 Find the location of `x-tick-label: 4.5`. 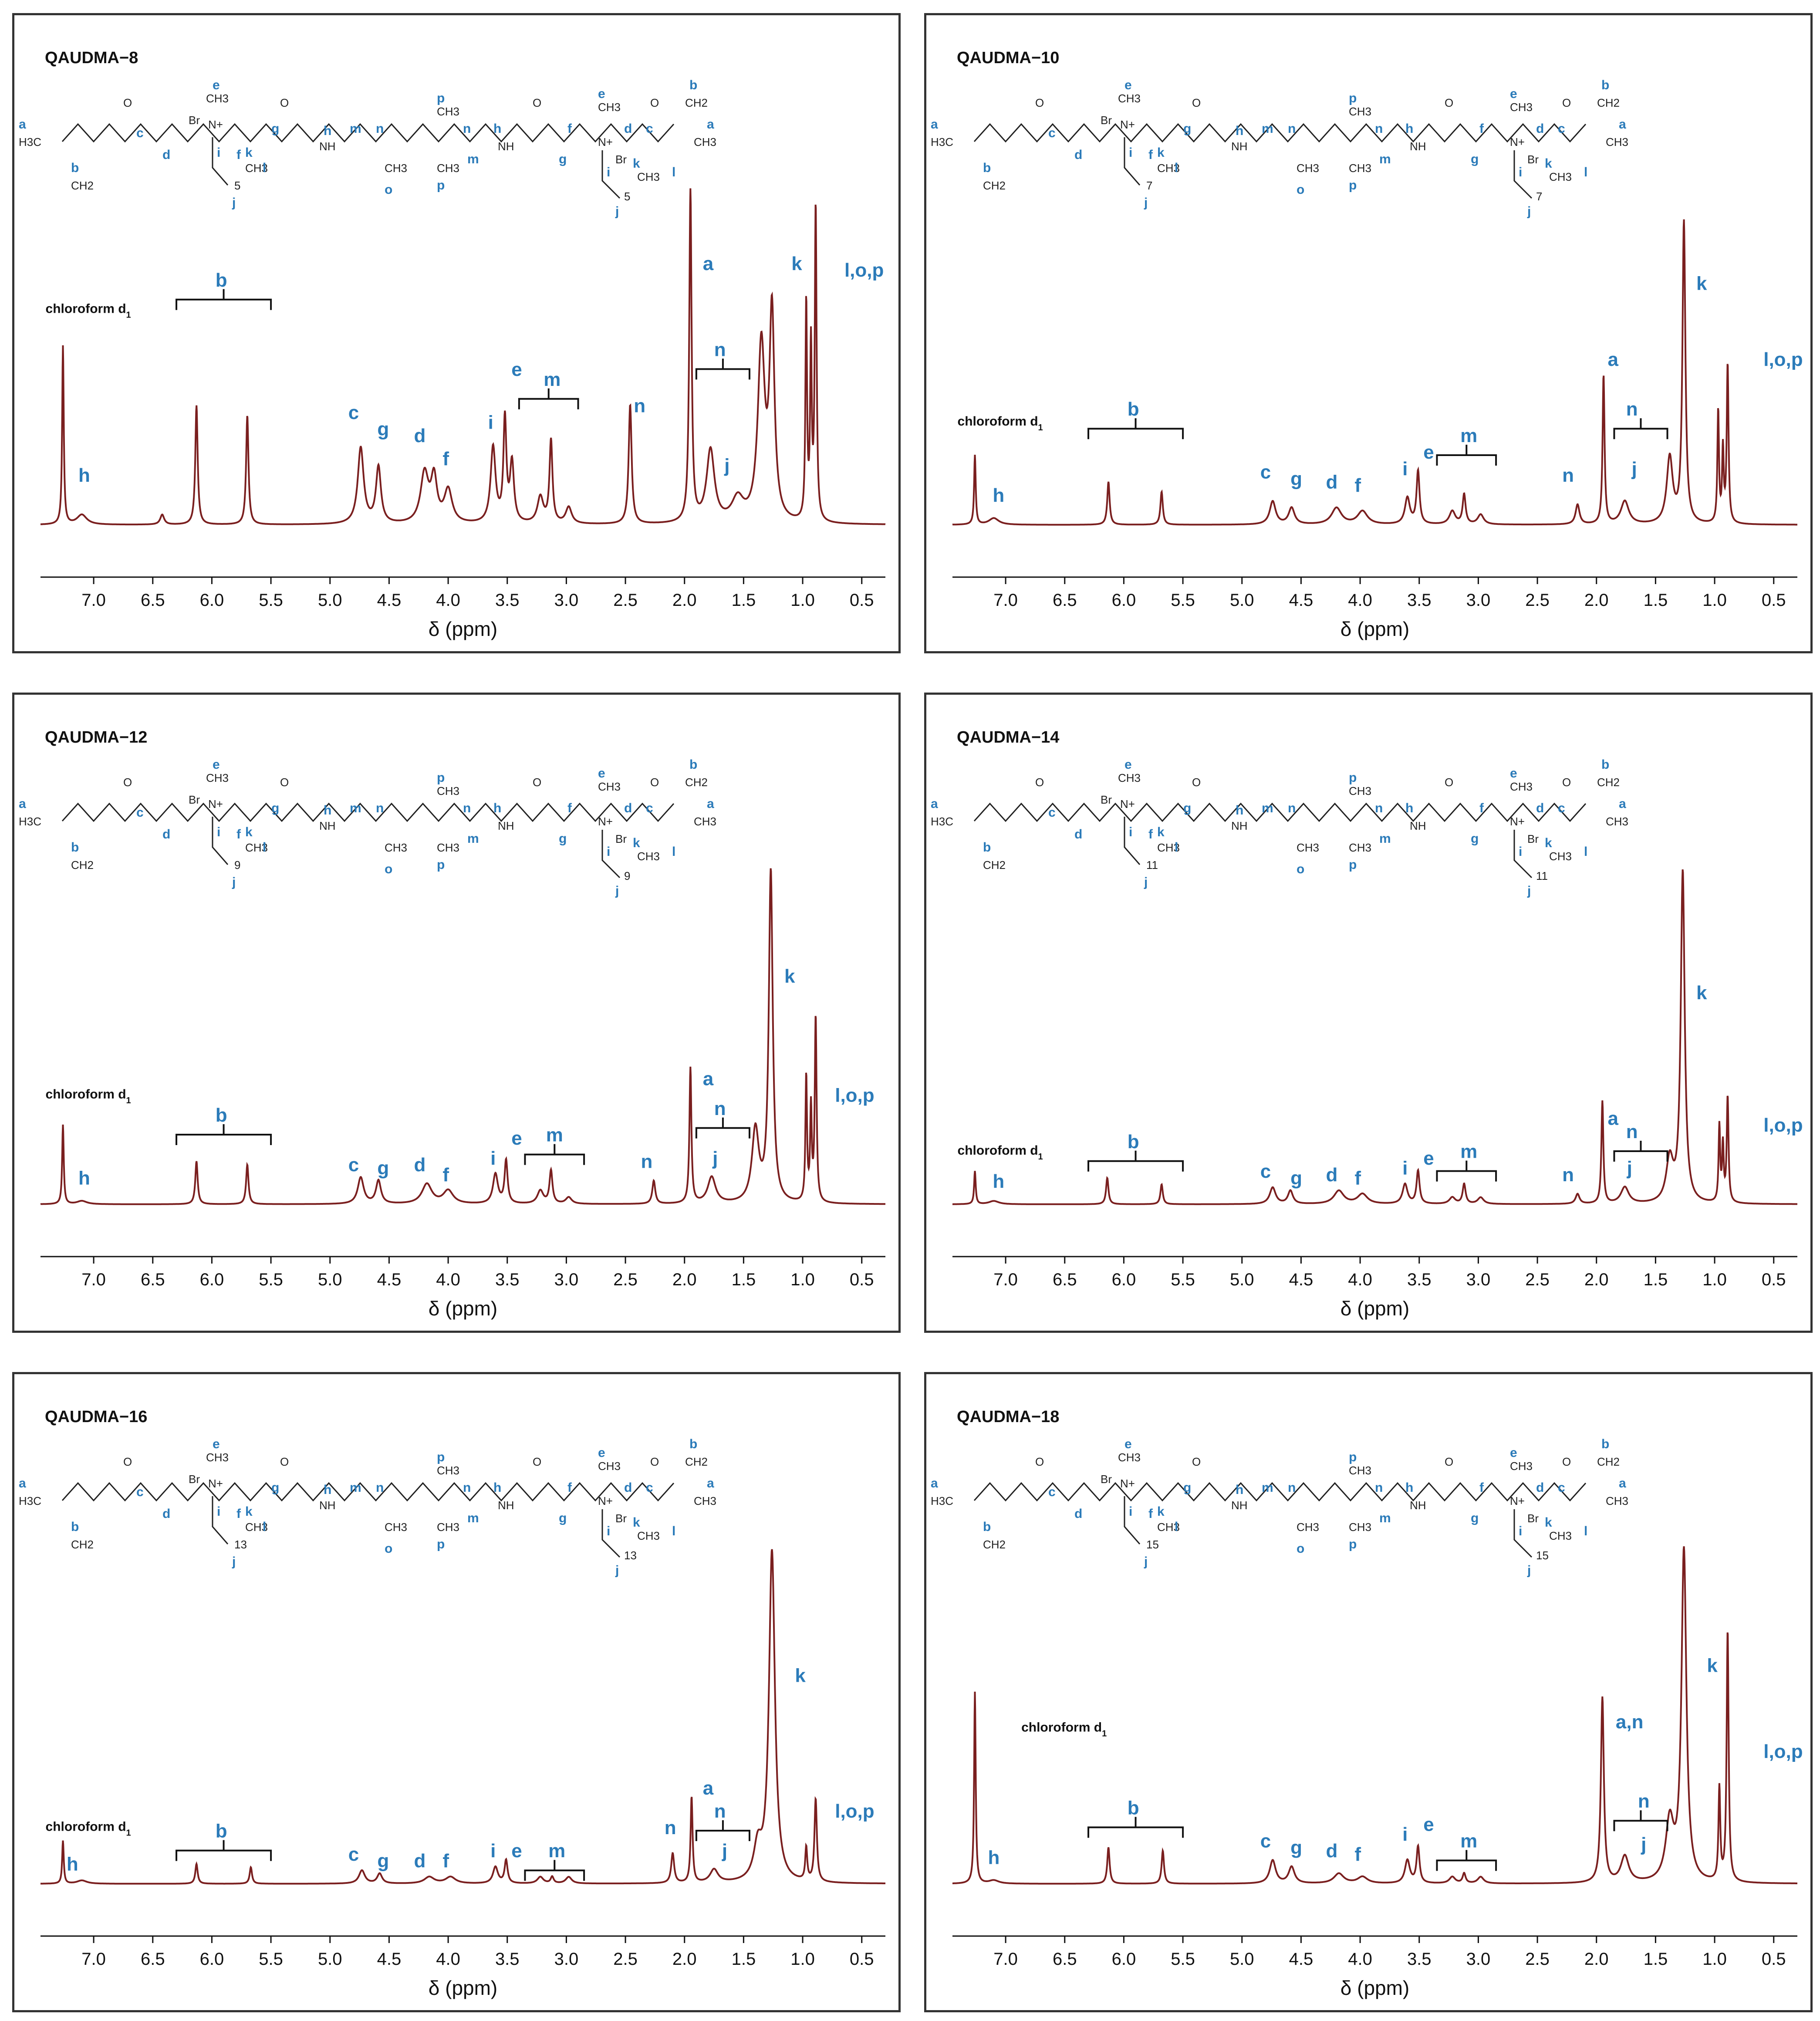

x-tick-label: 4.5 is located at coordinates (1301, 1279).